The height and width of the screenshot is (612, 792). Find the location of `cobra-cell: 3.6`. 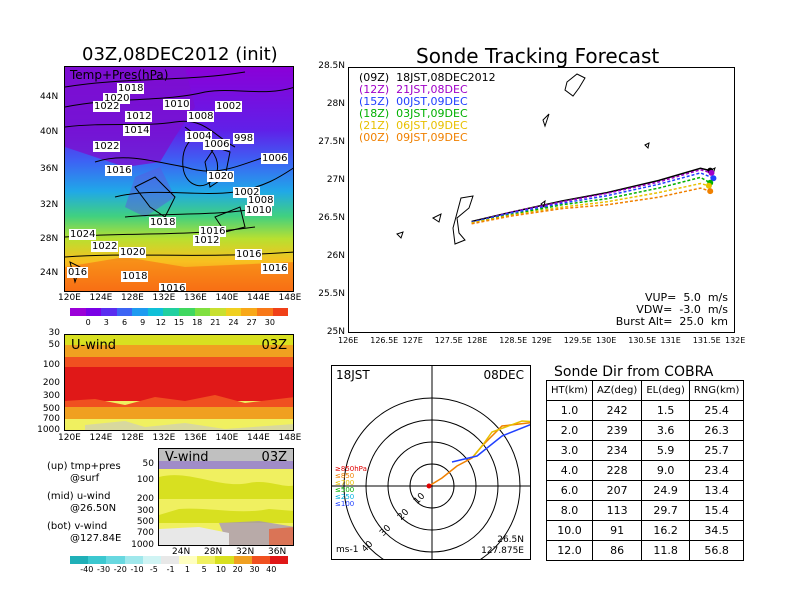

cobra-cell: 3.6 is located at coordinates (665, 430).